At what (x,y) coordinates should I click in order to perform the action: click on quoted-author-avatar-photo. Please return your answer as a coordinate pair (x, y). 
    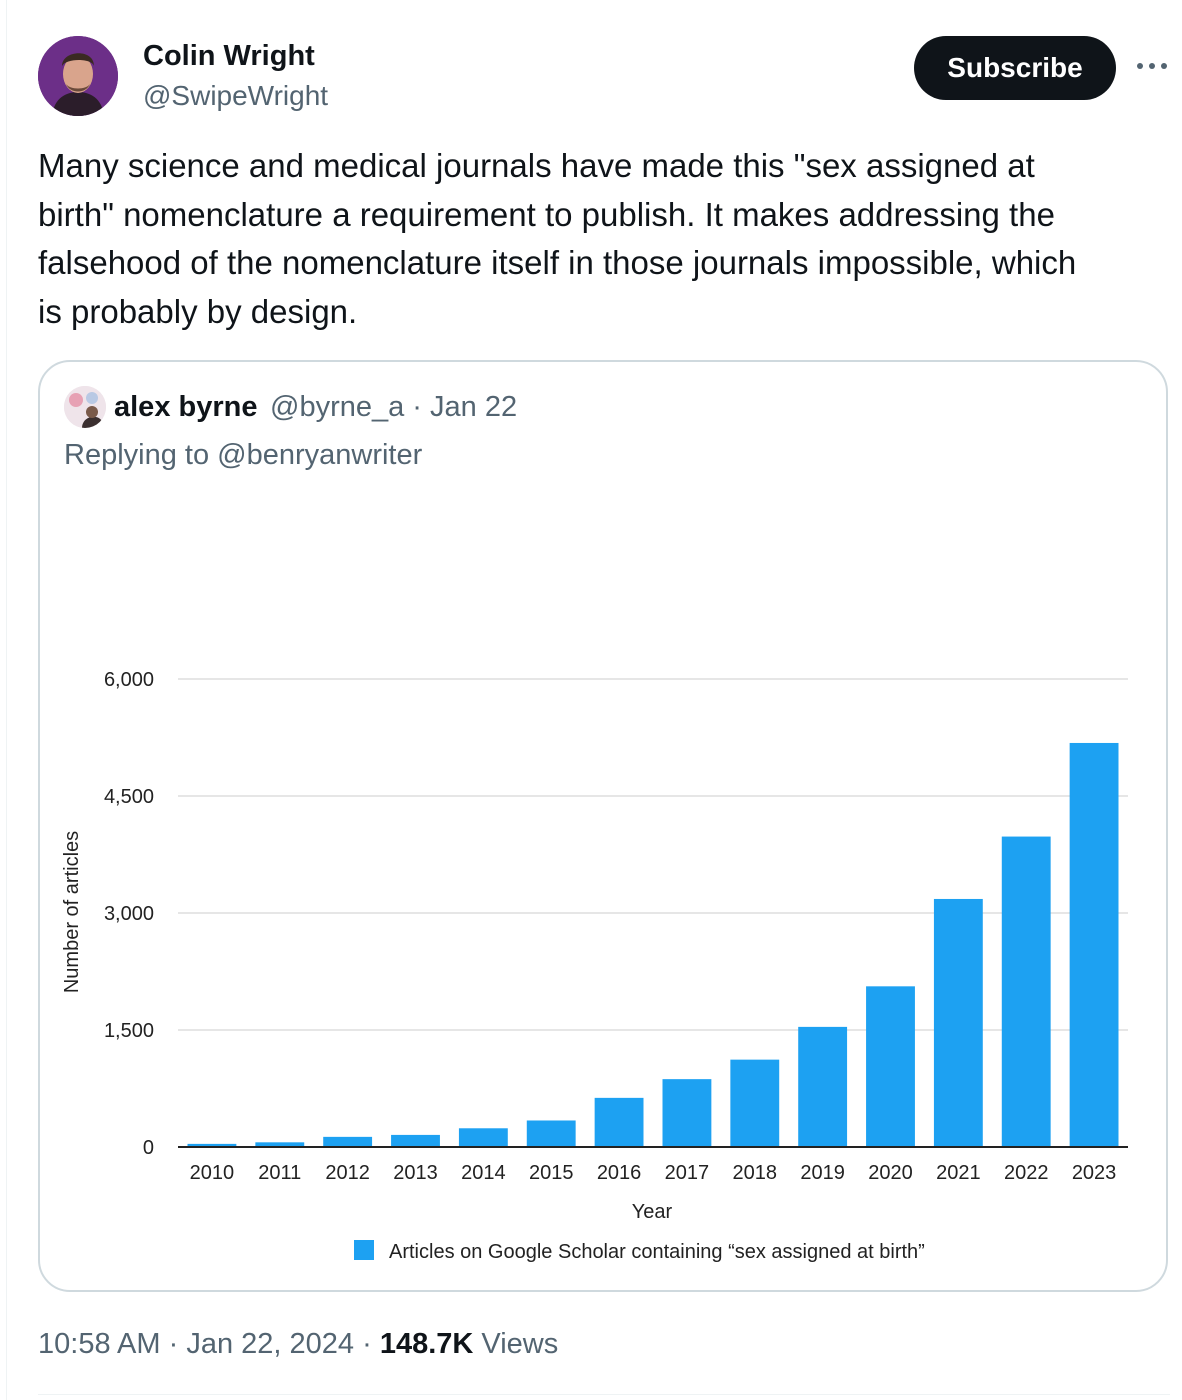
    Looking at the image, I should click on (85, 407).